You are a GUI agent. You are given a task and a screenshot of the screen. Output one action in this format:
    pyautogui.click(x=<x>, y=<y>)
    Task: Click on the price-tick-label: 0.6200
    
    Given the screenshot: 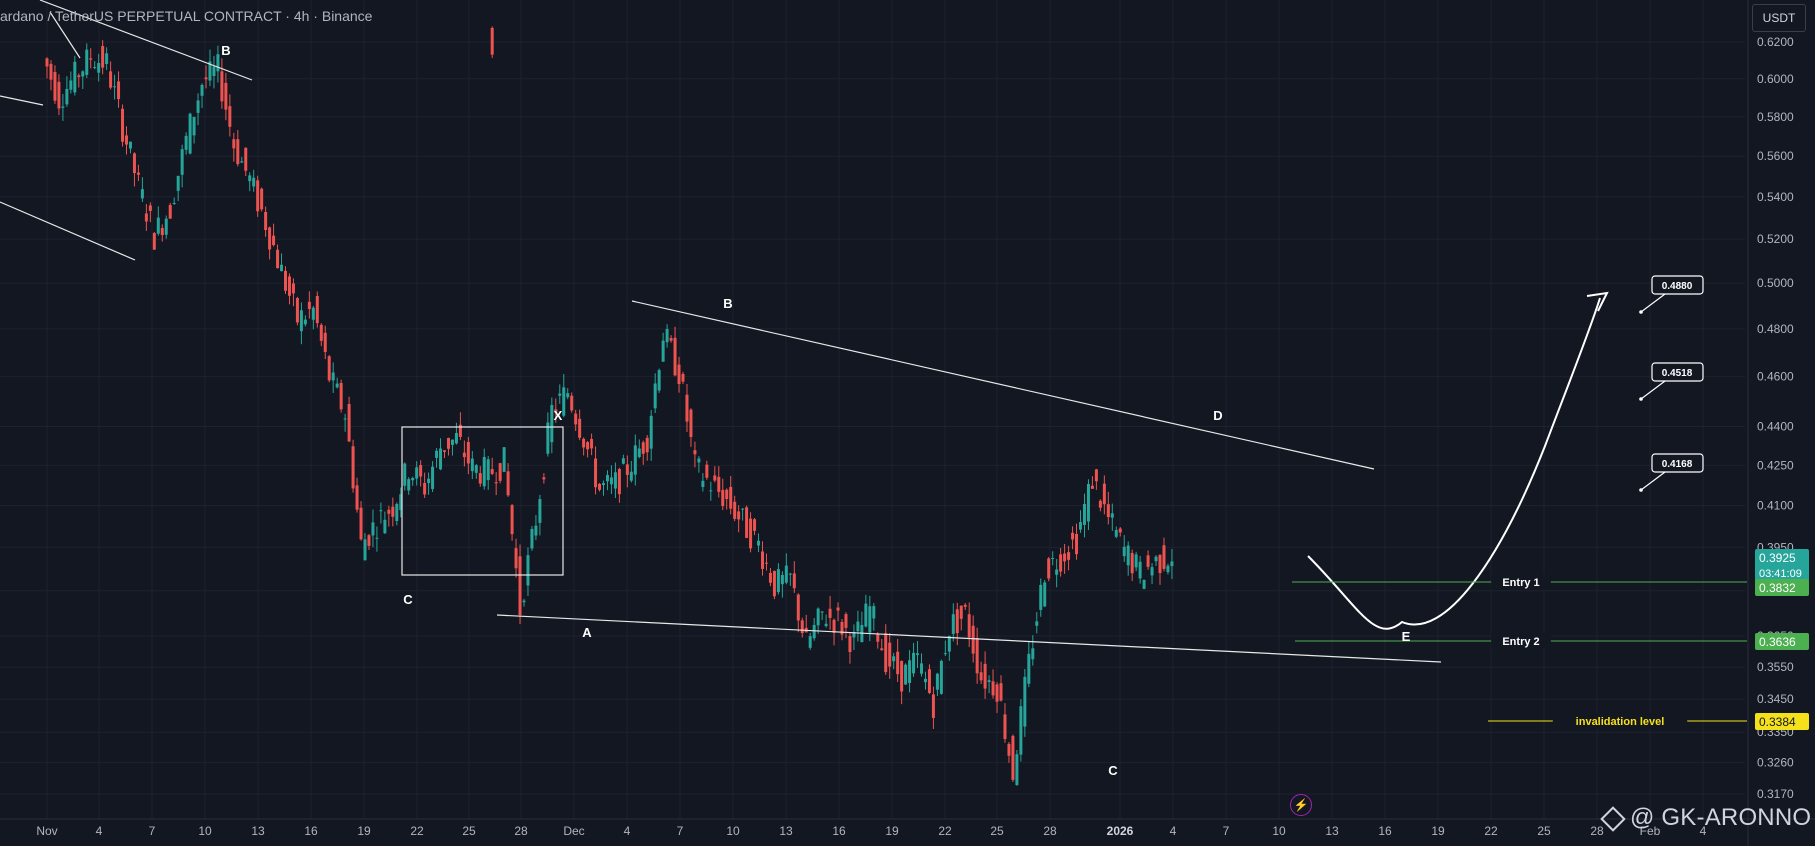 What is the action you would take?
    pyautogui.click(x=1775, y=42)
    